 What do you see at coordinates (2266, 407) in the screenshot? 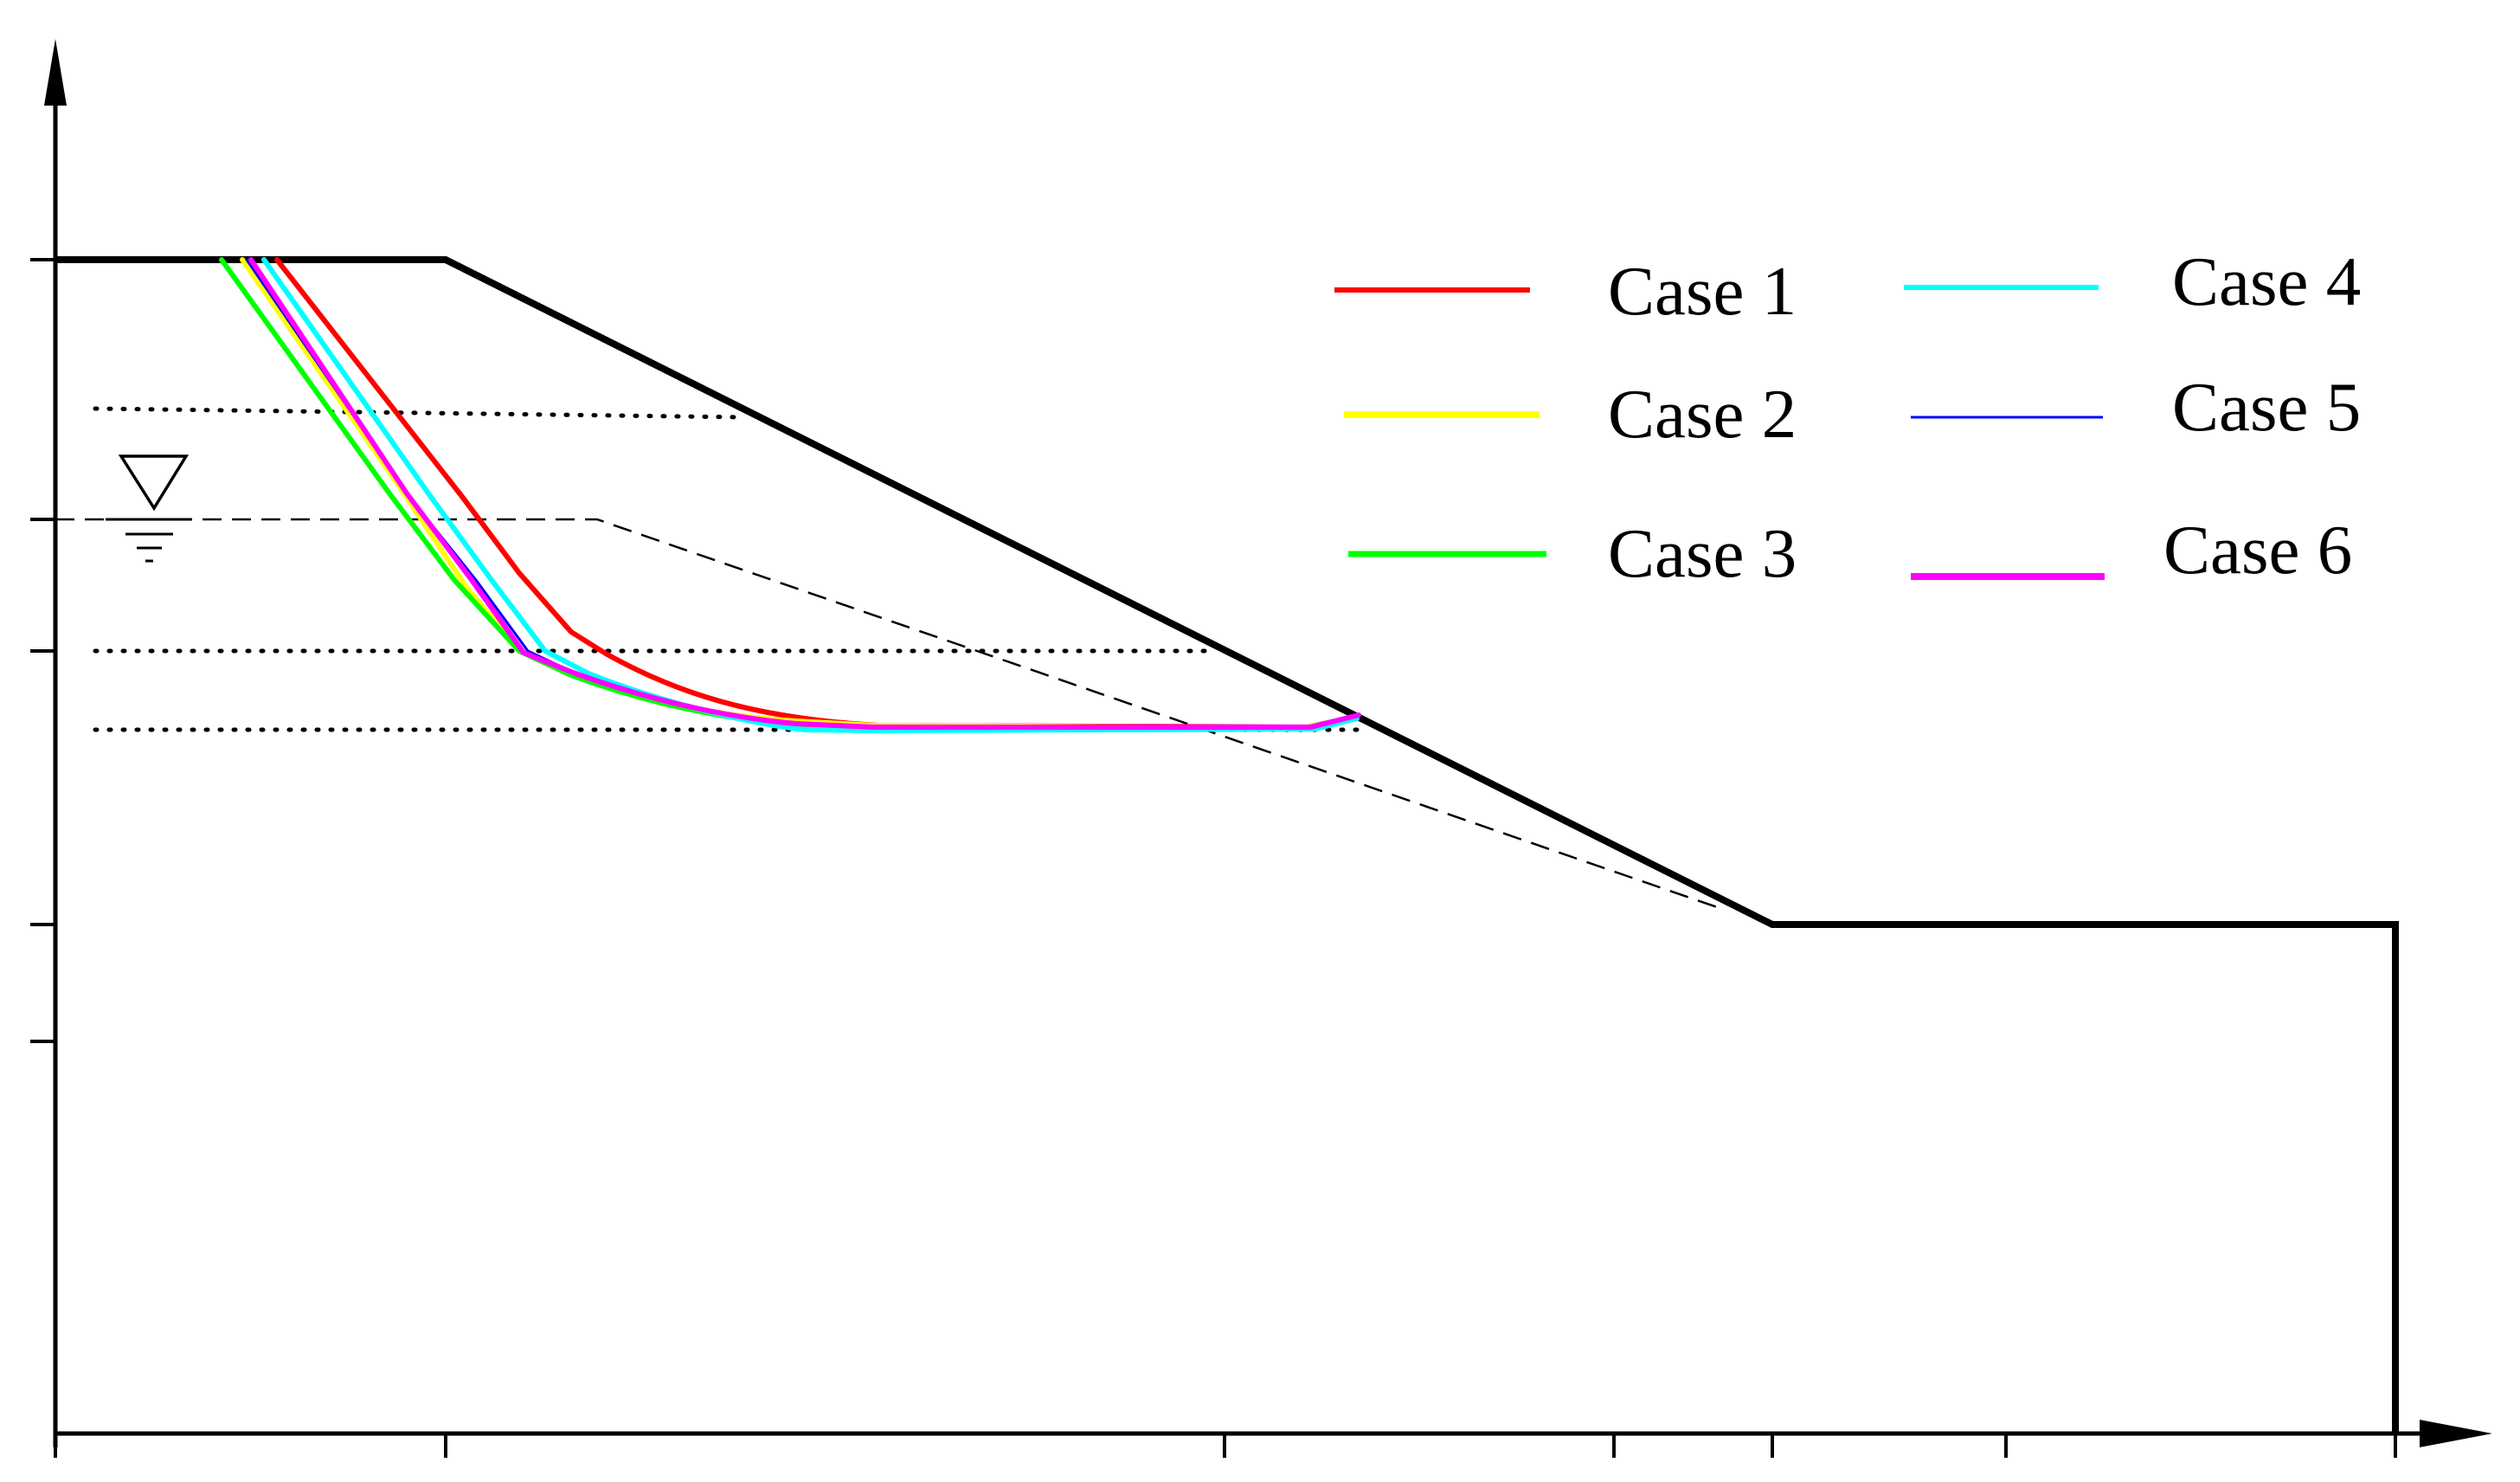
I see `legend-label-case-5: Case 5` at bounding box center [2266, 407].